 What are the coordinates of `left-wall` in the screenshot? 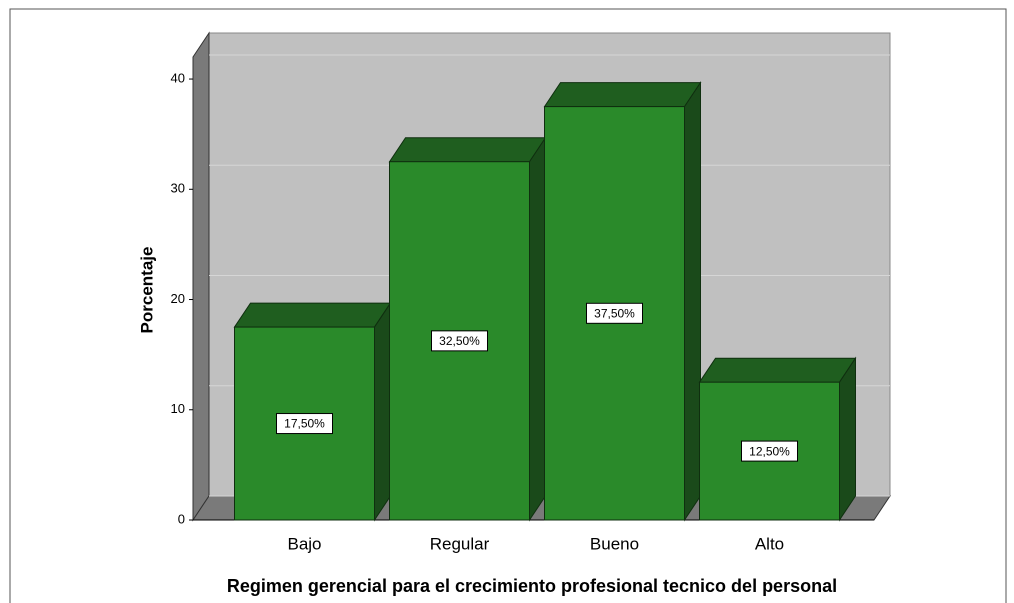 It's located at (201, 276).